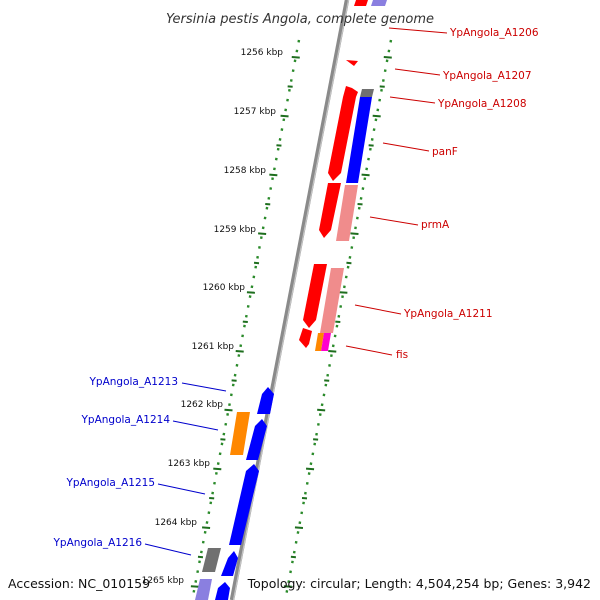  Describe the element at coordinates (361, 3) in the screenshot. I see `gene-YpAngola_A1206-feature` at that location.